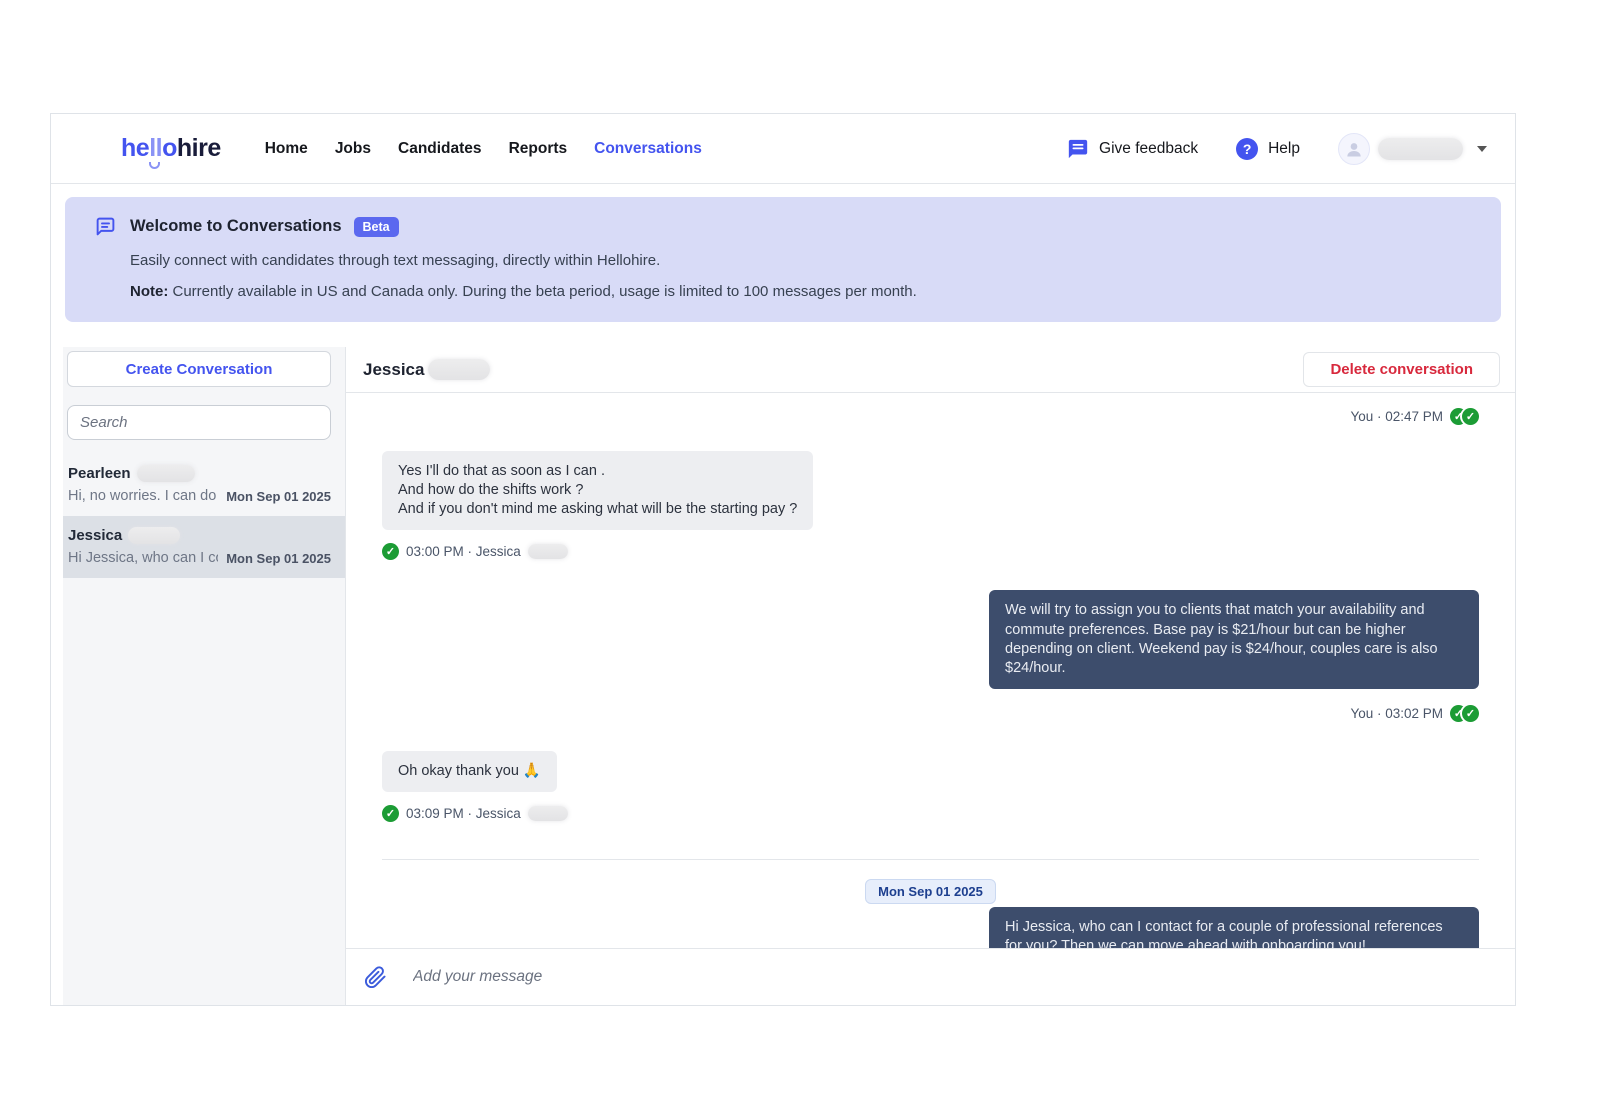 The image size is (1600, 1094). Describe the element at coordinates (156, 151) in the screenshot. I see `logo-text-ll: ll` at that location.